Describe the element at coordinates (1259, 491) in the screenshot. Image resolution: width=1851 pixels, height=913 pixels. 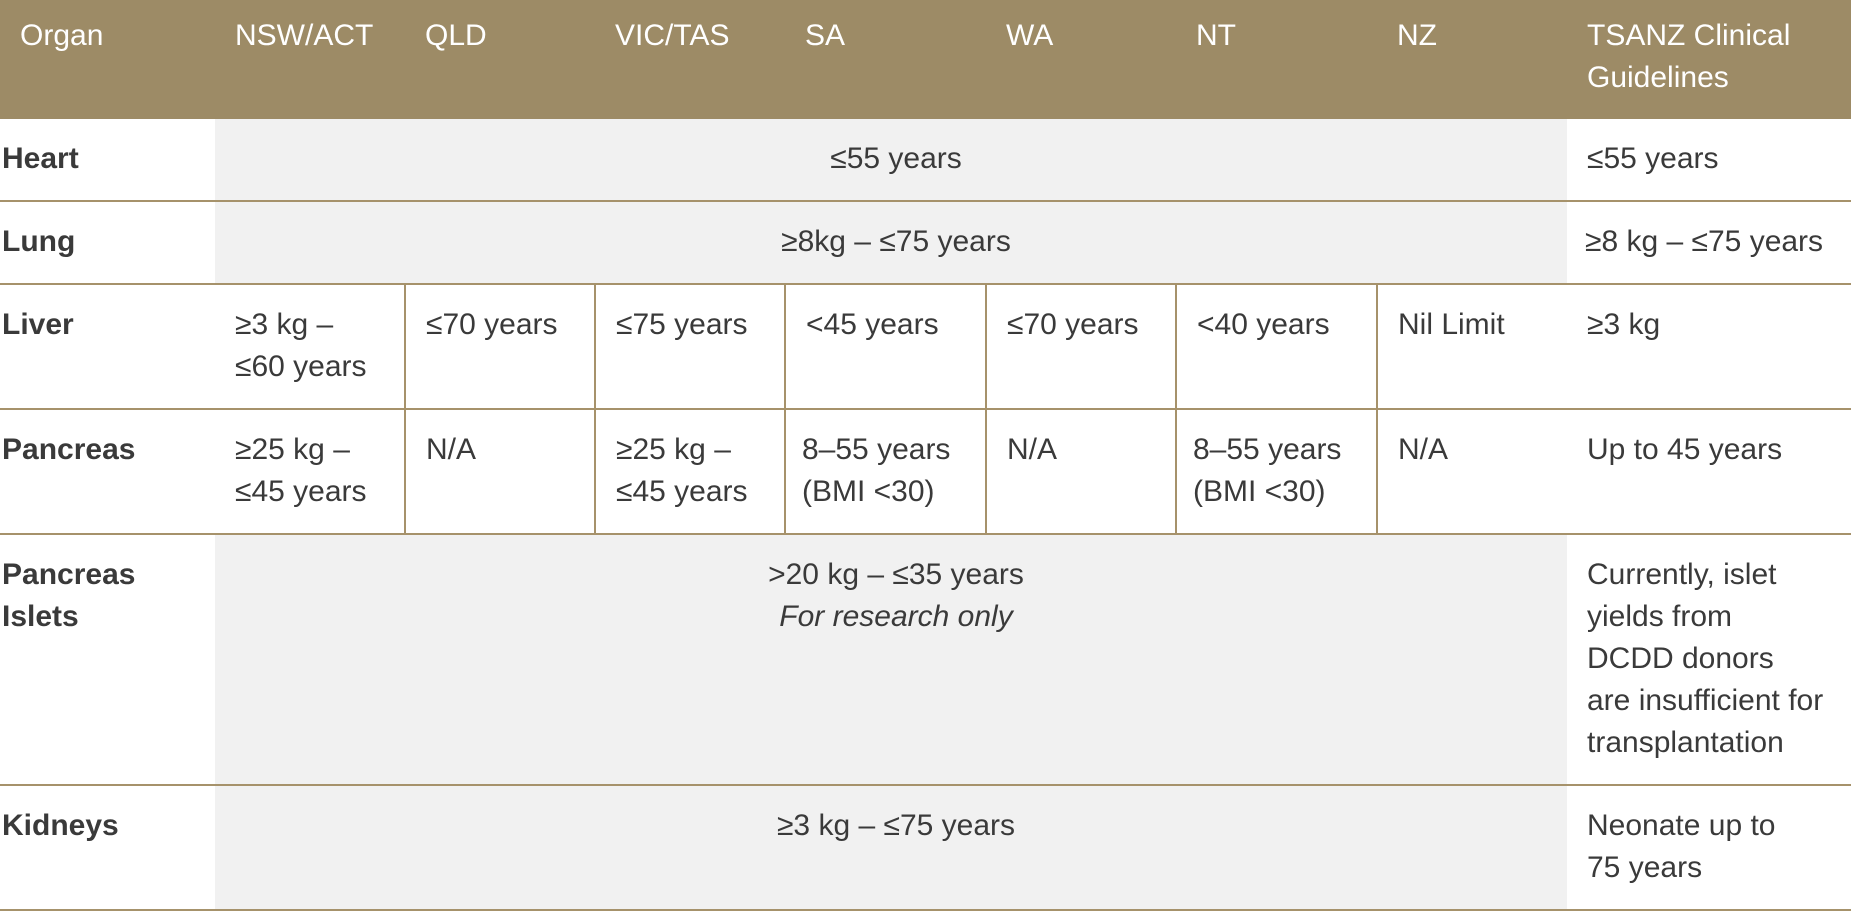
I see `pancreas-nt-line2: (BMI <30)` at that location.